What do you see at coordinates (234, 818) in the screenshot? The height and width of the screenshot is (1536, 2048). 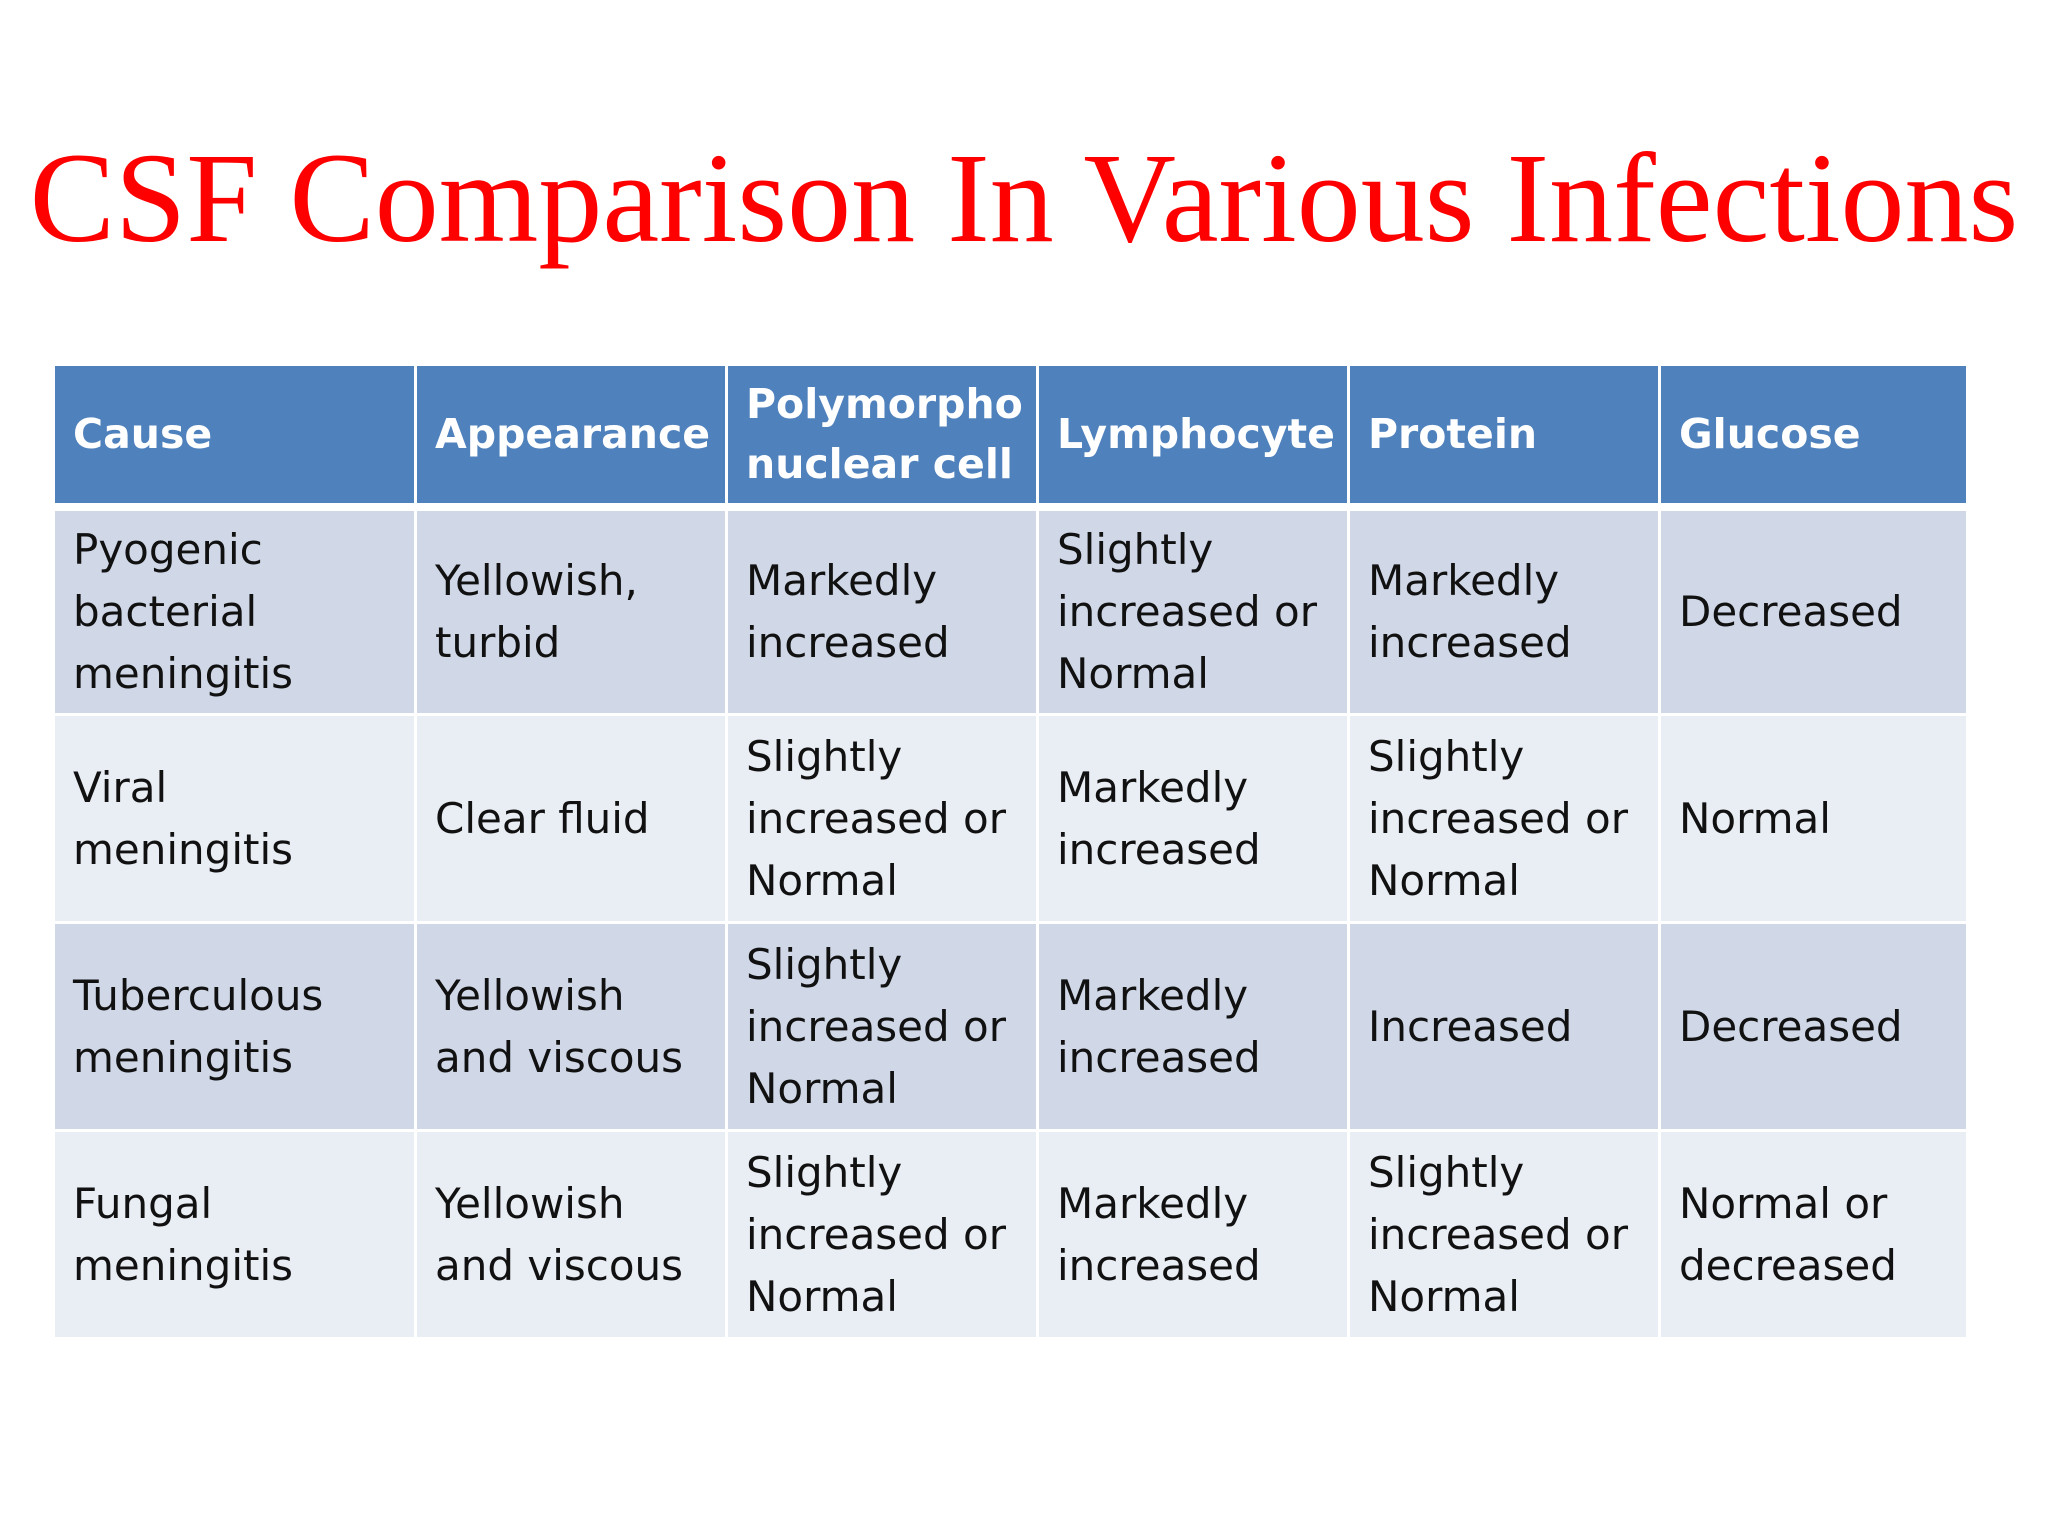 I see `cell-cause: Viral meningitis` at bounding box center [234, 818].